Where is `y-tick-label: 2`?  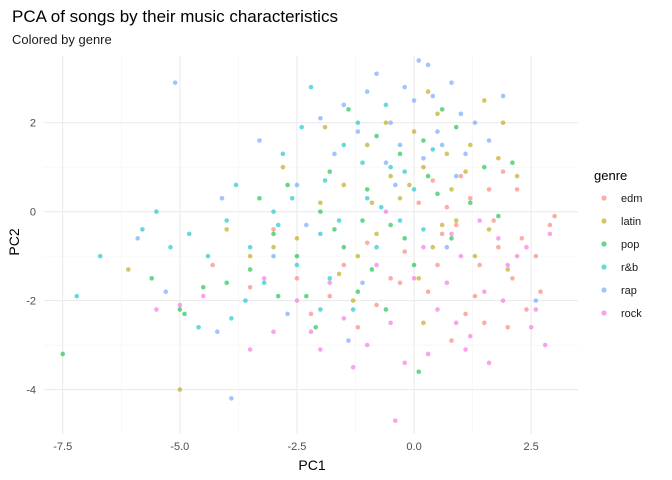 y-tick-label: 2 is located at coordinates (33, 124).